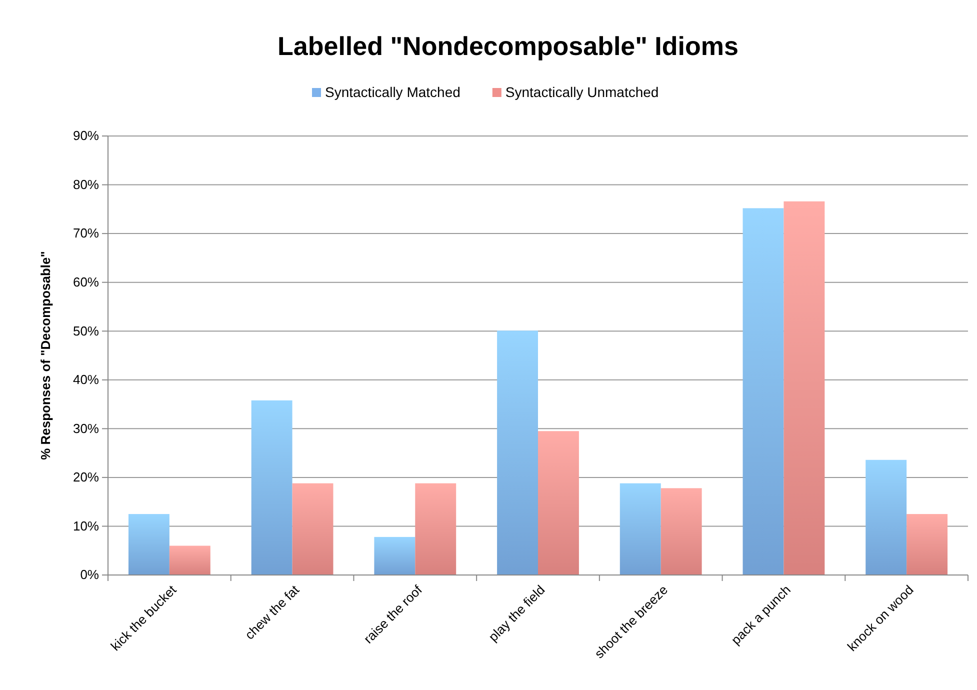 The height and width of the screenshot is (690, 977). I want to click on y-tick-label: 0%, so click(90, 574).